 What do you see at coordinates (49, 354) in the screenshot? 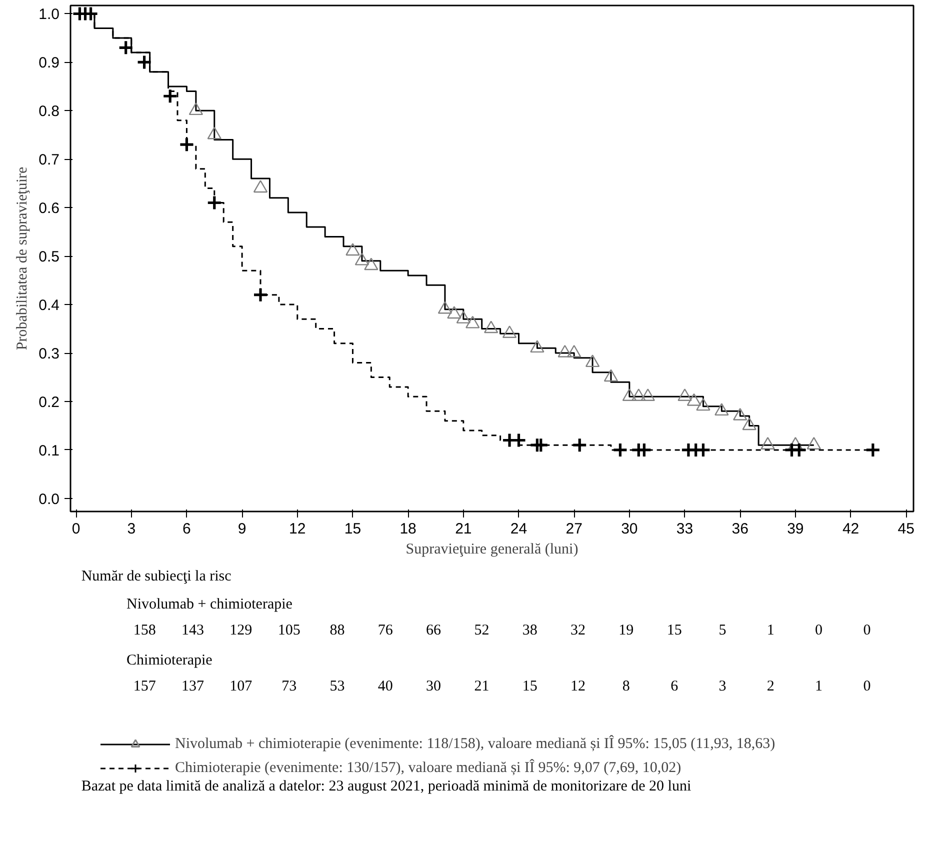
I see `y-tick-label: 0.3` at bounding box center [49, 354].